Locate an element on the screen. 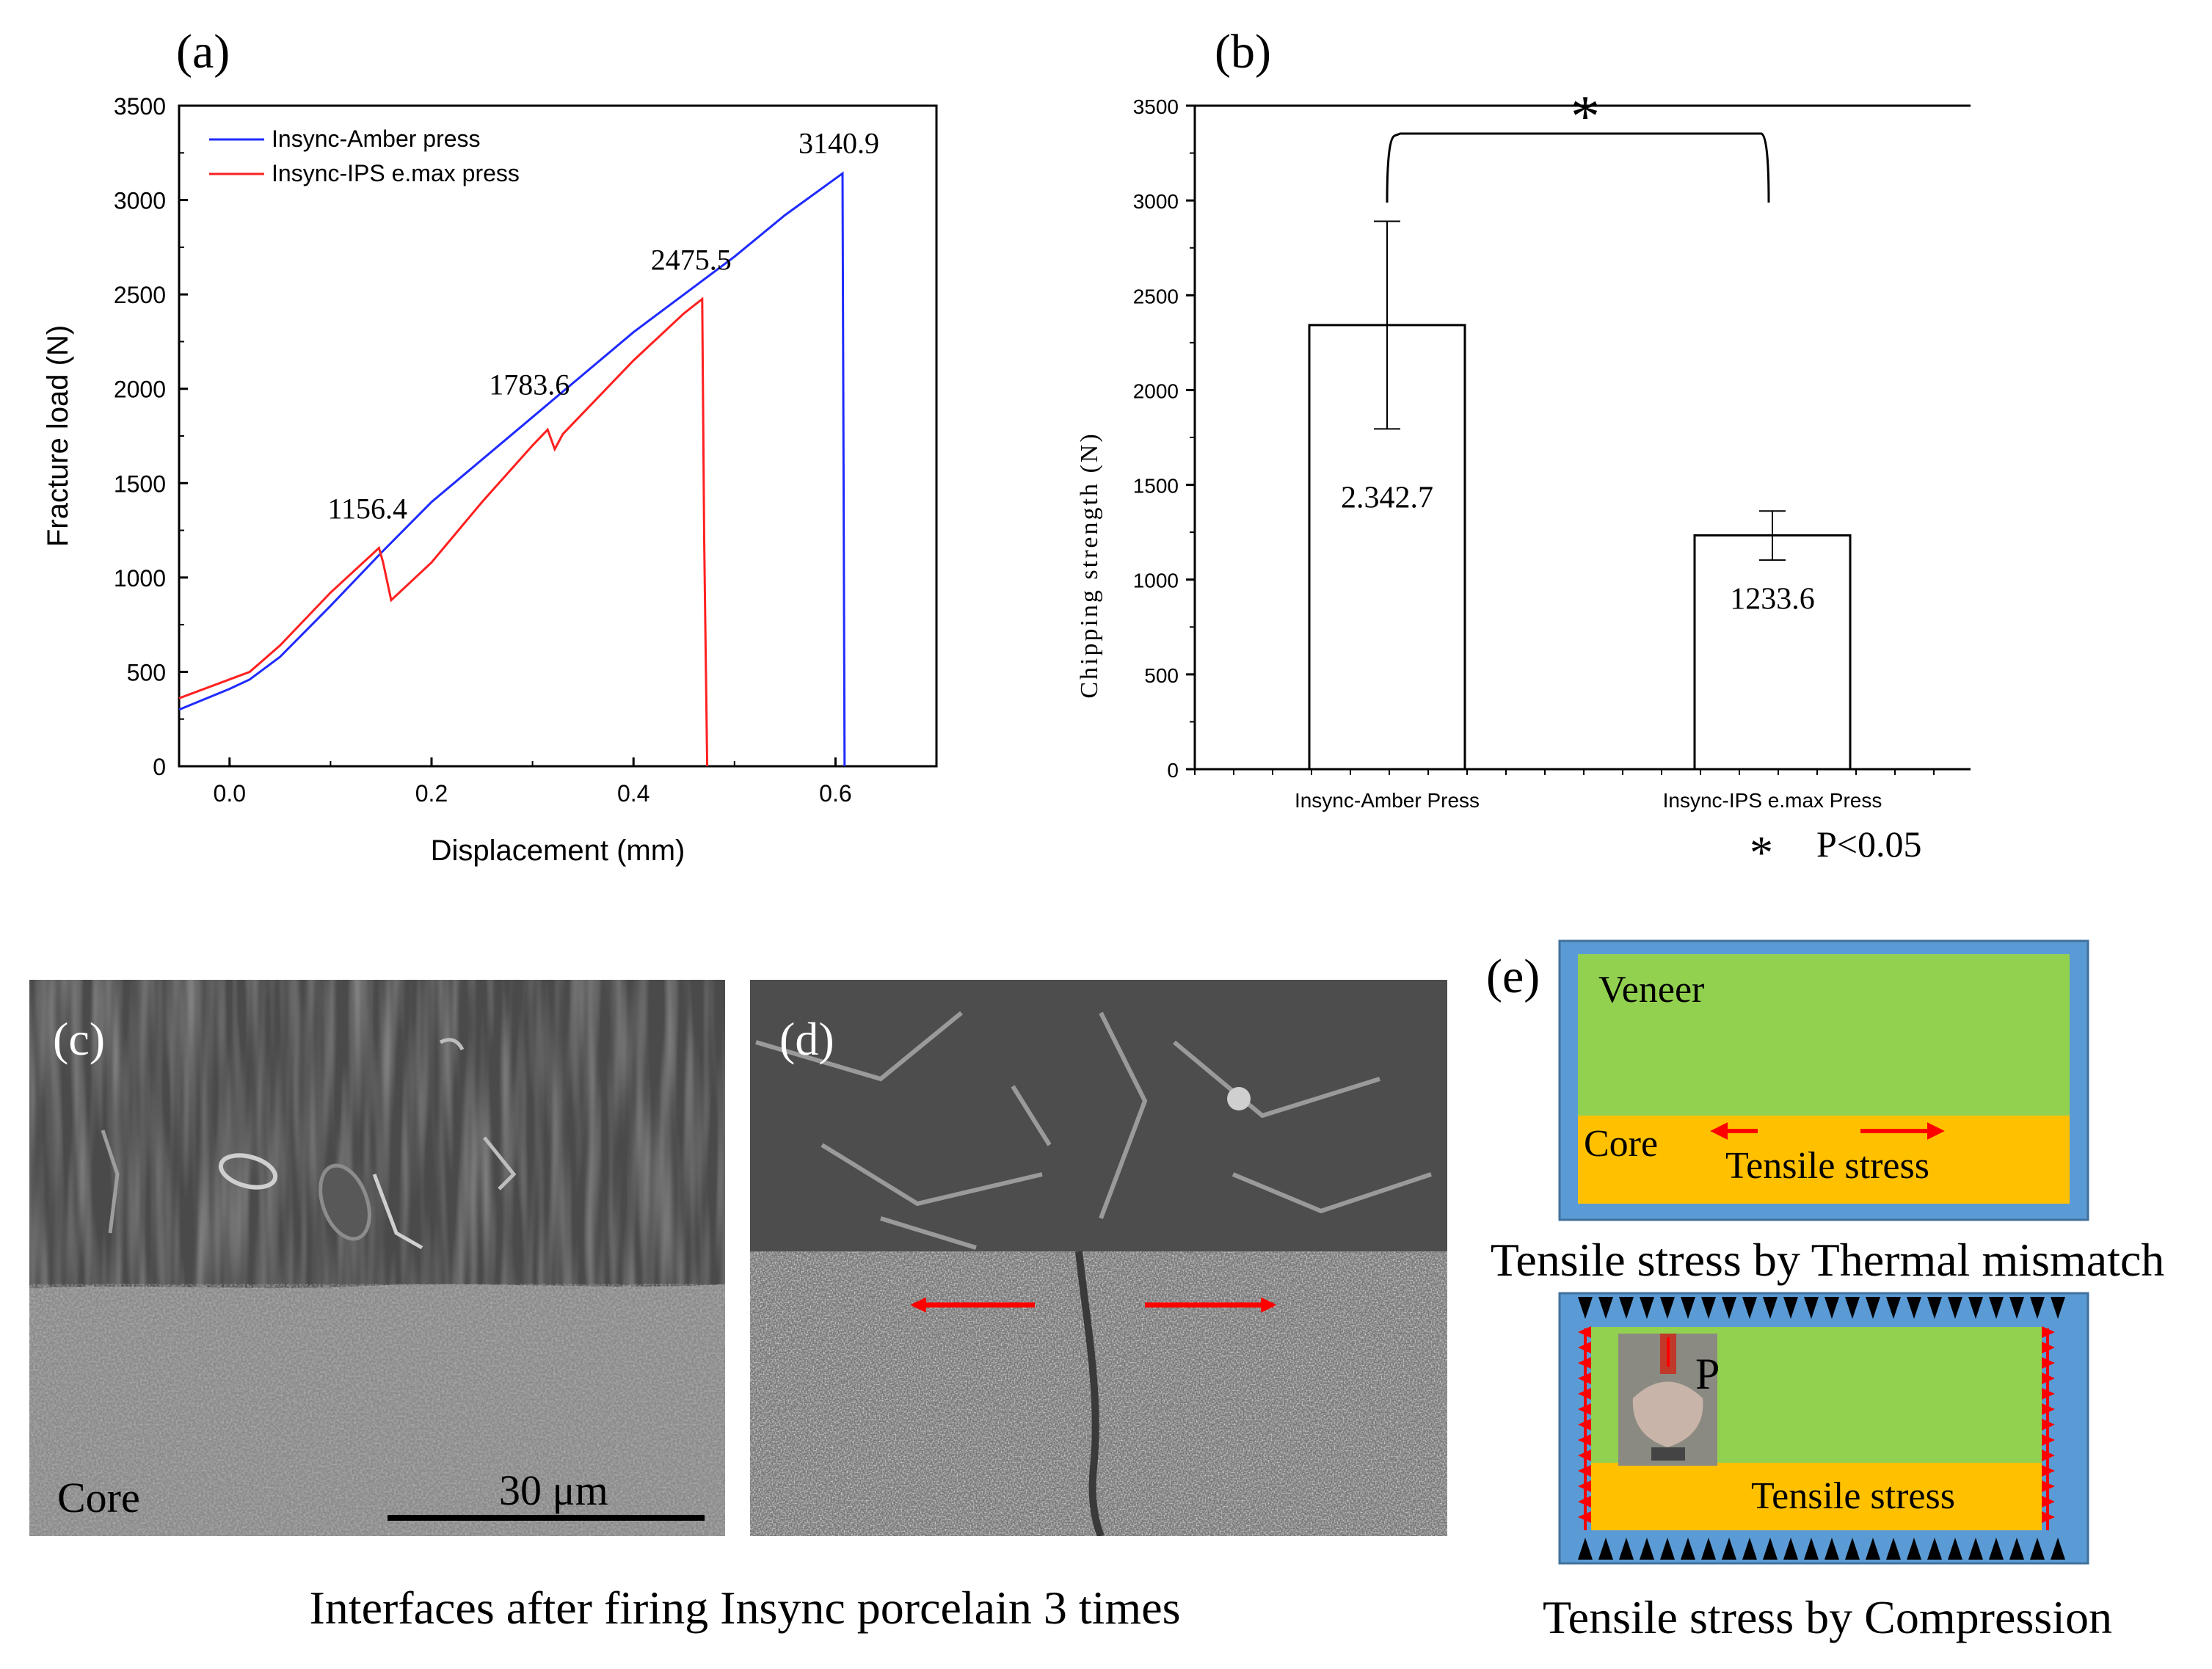 The height and width of the screenshot is (1669, 2212). scale-bar-label: 30 μm is located at coordinates (553, 1490).